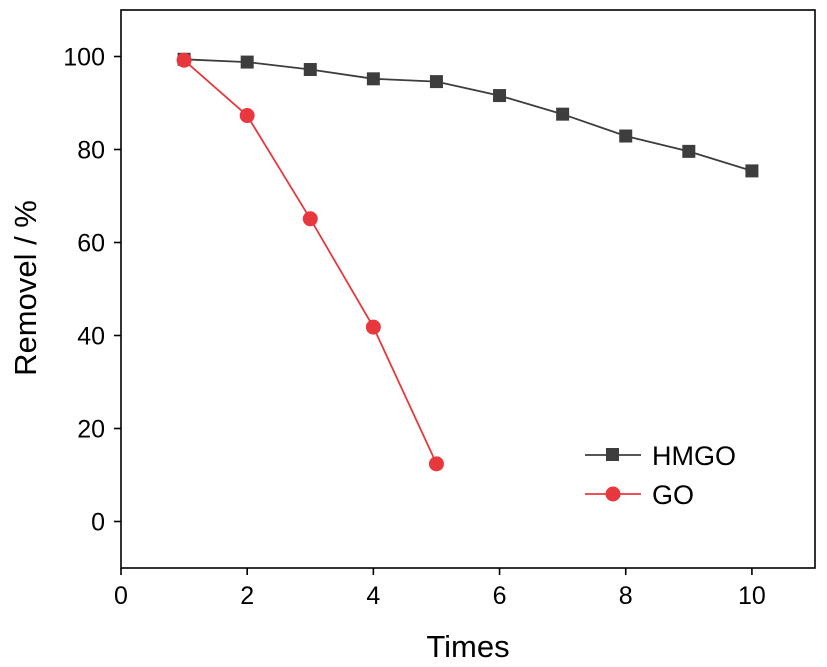  What do you see at coordinates (694, 456) in the screenshot?
I see `legend-label-hmgo: HMGO` at bounding box center [694, 456].